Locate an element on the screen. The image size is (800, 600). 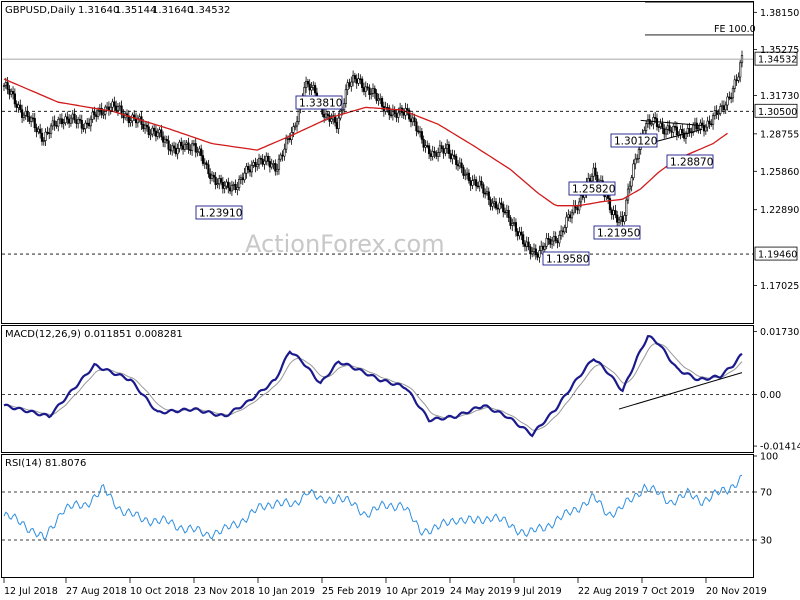
fibonacci-label: FE 161.8 is located at coordinates (735, 1).